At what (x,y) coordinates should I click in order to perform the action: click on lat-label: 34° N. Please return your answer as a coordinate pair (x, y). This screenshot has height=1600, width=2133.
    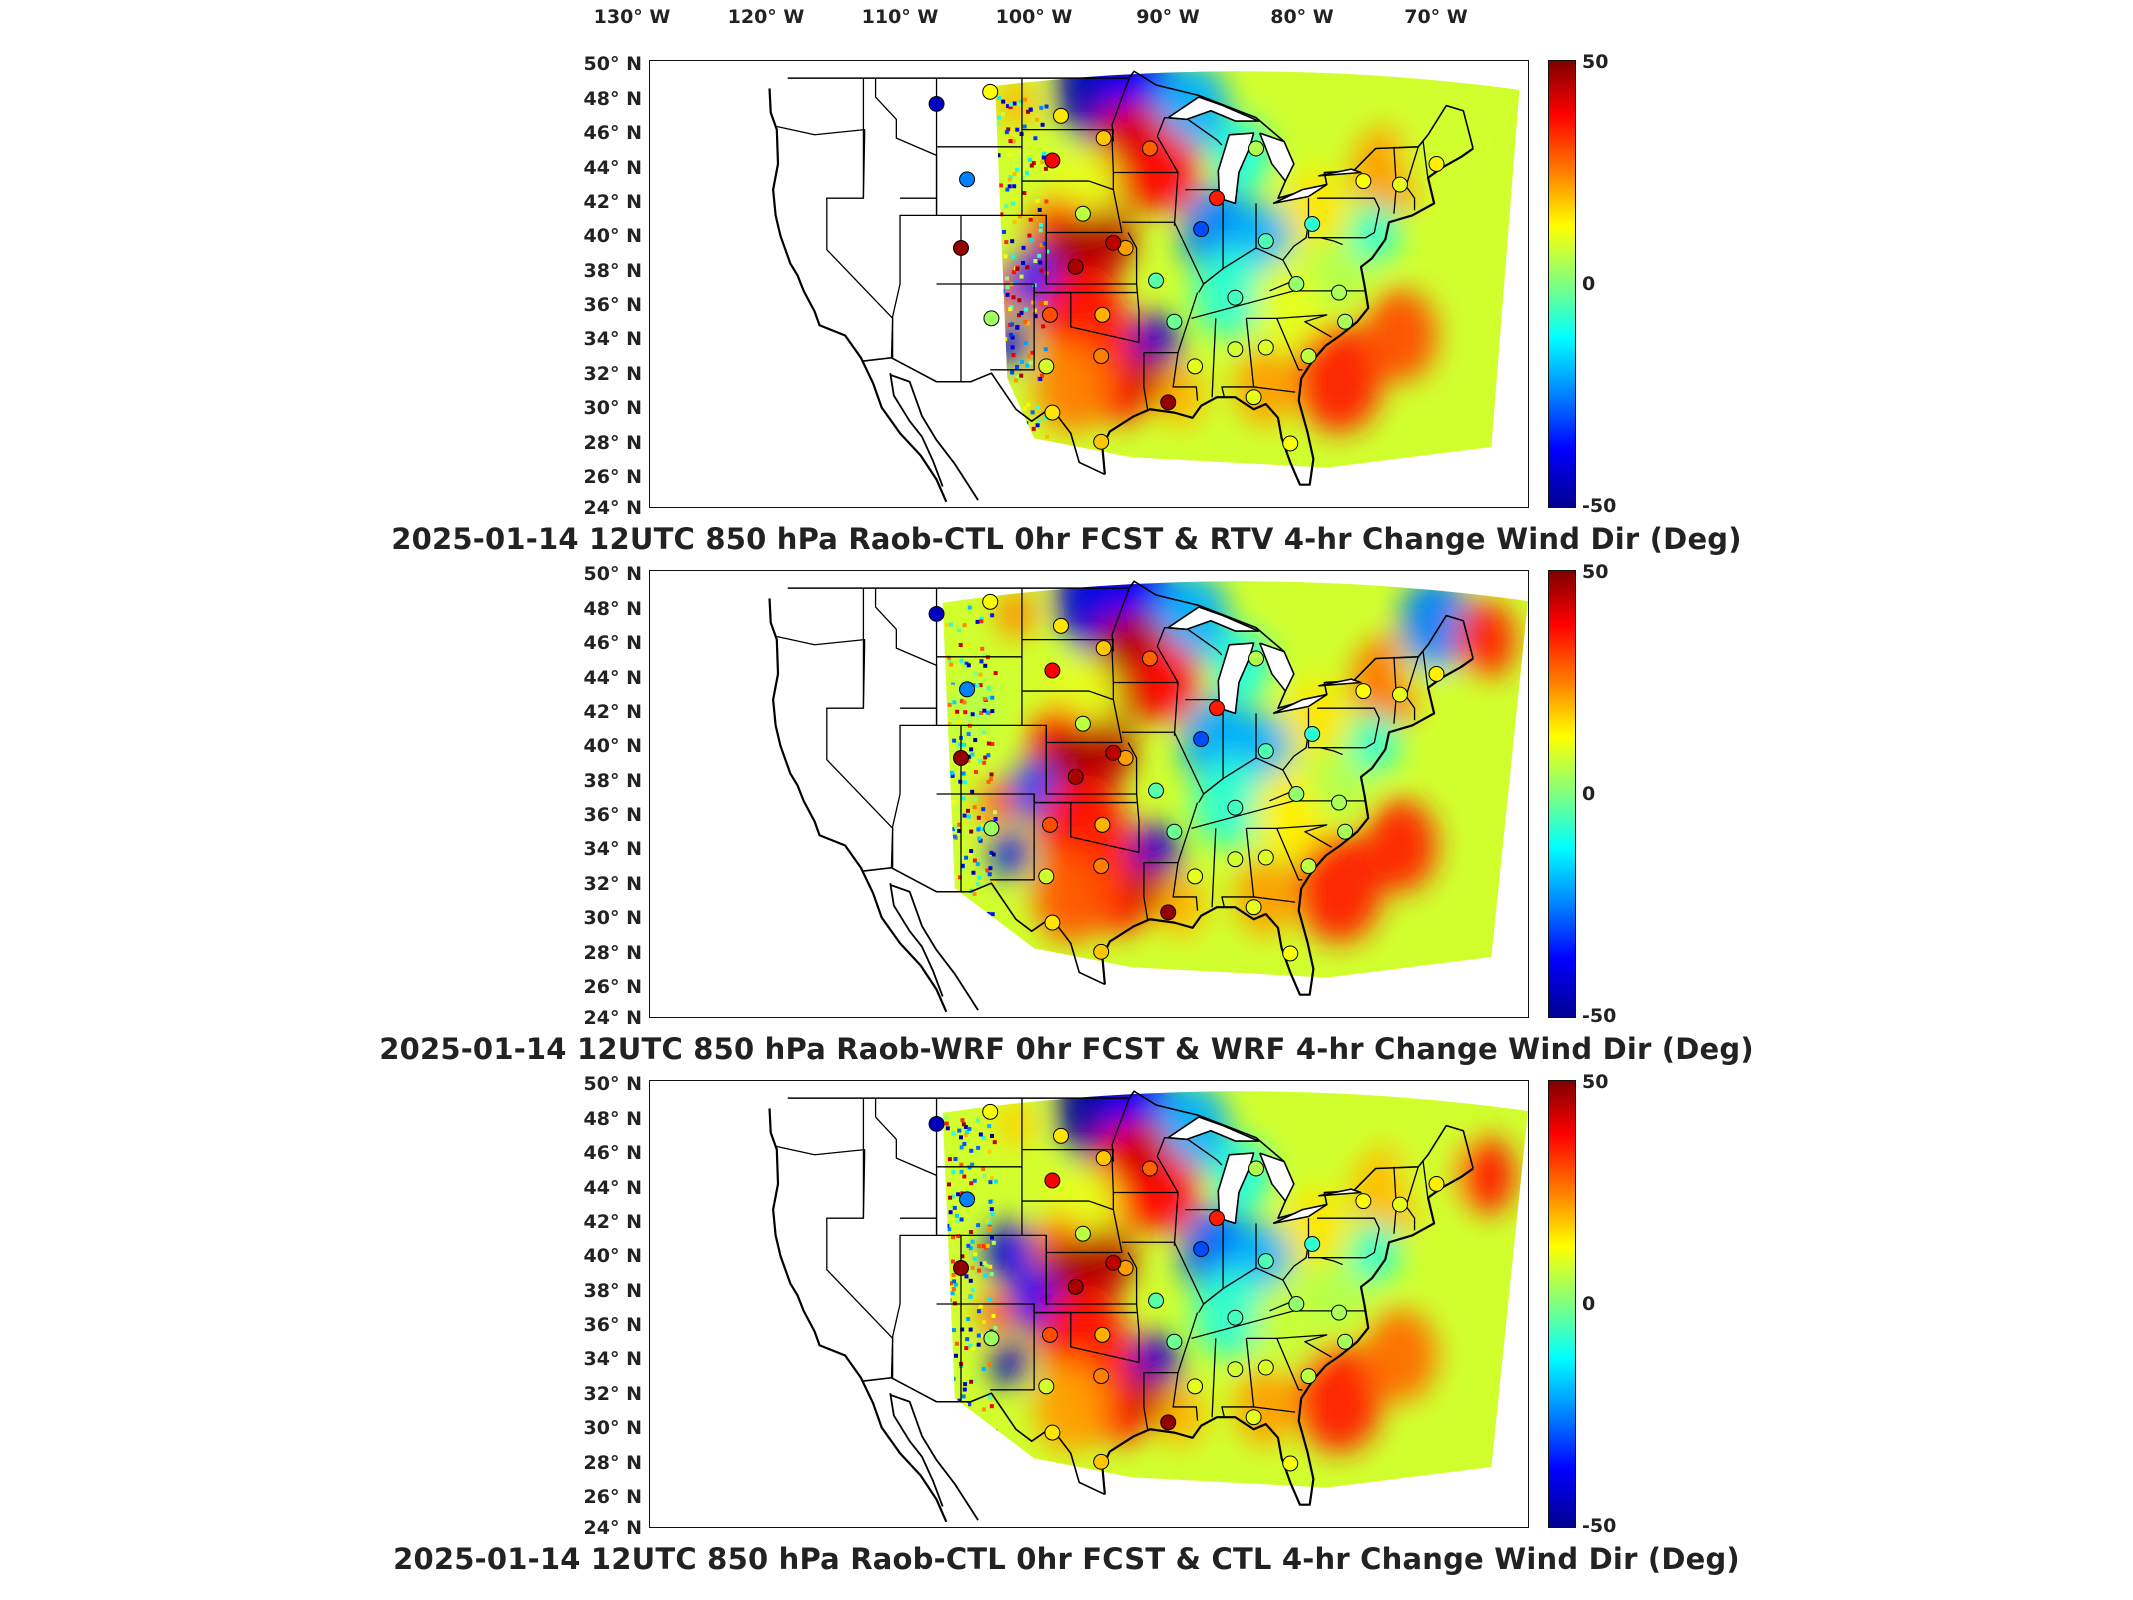
    Looking at the image, I should click on (612, 849).